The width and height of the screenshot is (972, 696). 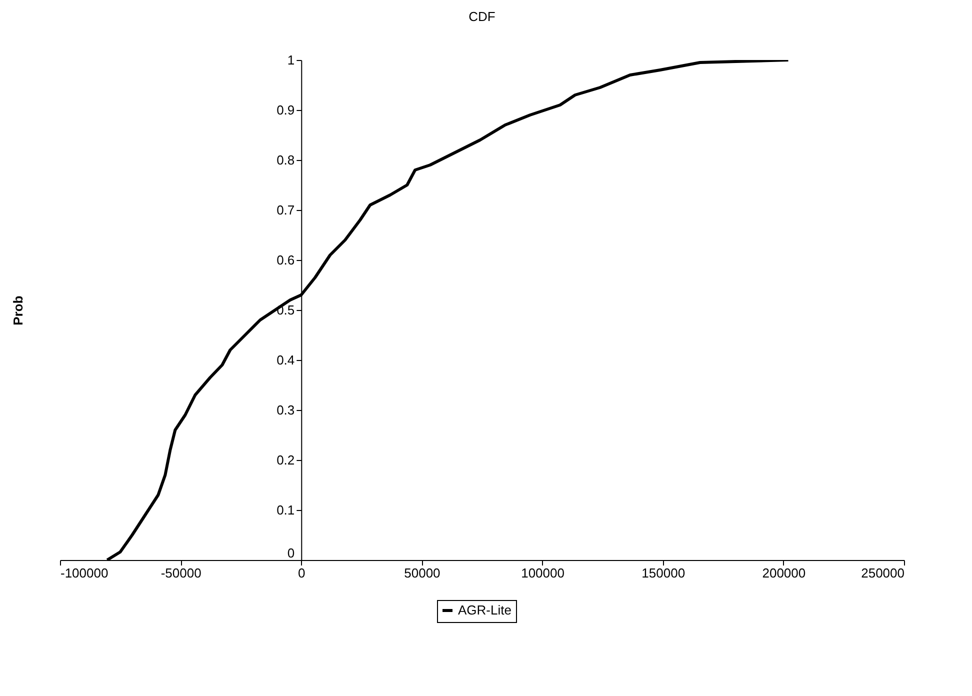 What do you see at coordinates (542, 573) in the screenshot?
I see `x-tick-label: 100000` at bounding box center [542, 573].